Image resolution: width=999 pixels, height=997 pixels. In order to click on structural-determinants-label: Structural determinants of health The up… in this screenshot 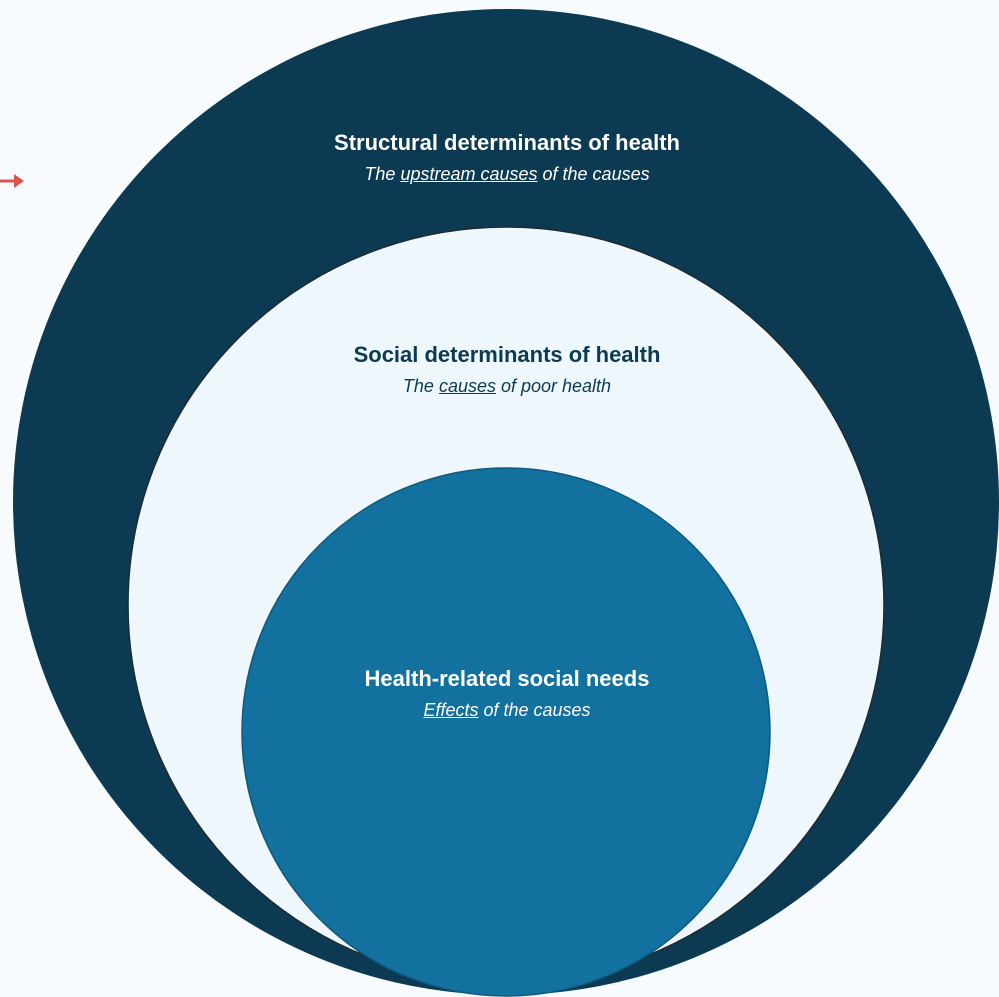, I will do `click(507, 158)`.